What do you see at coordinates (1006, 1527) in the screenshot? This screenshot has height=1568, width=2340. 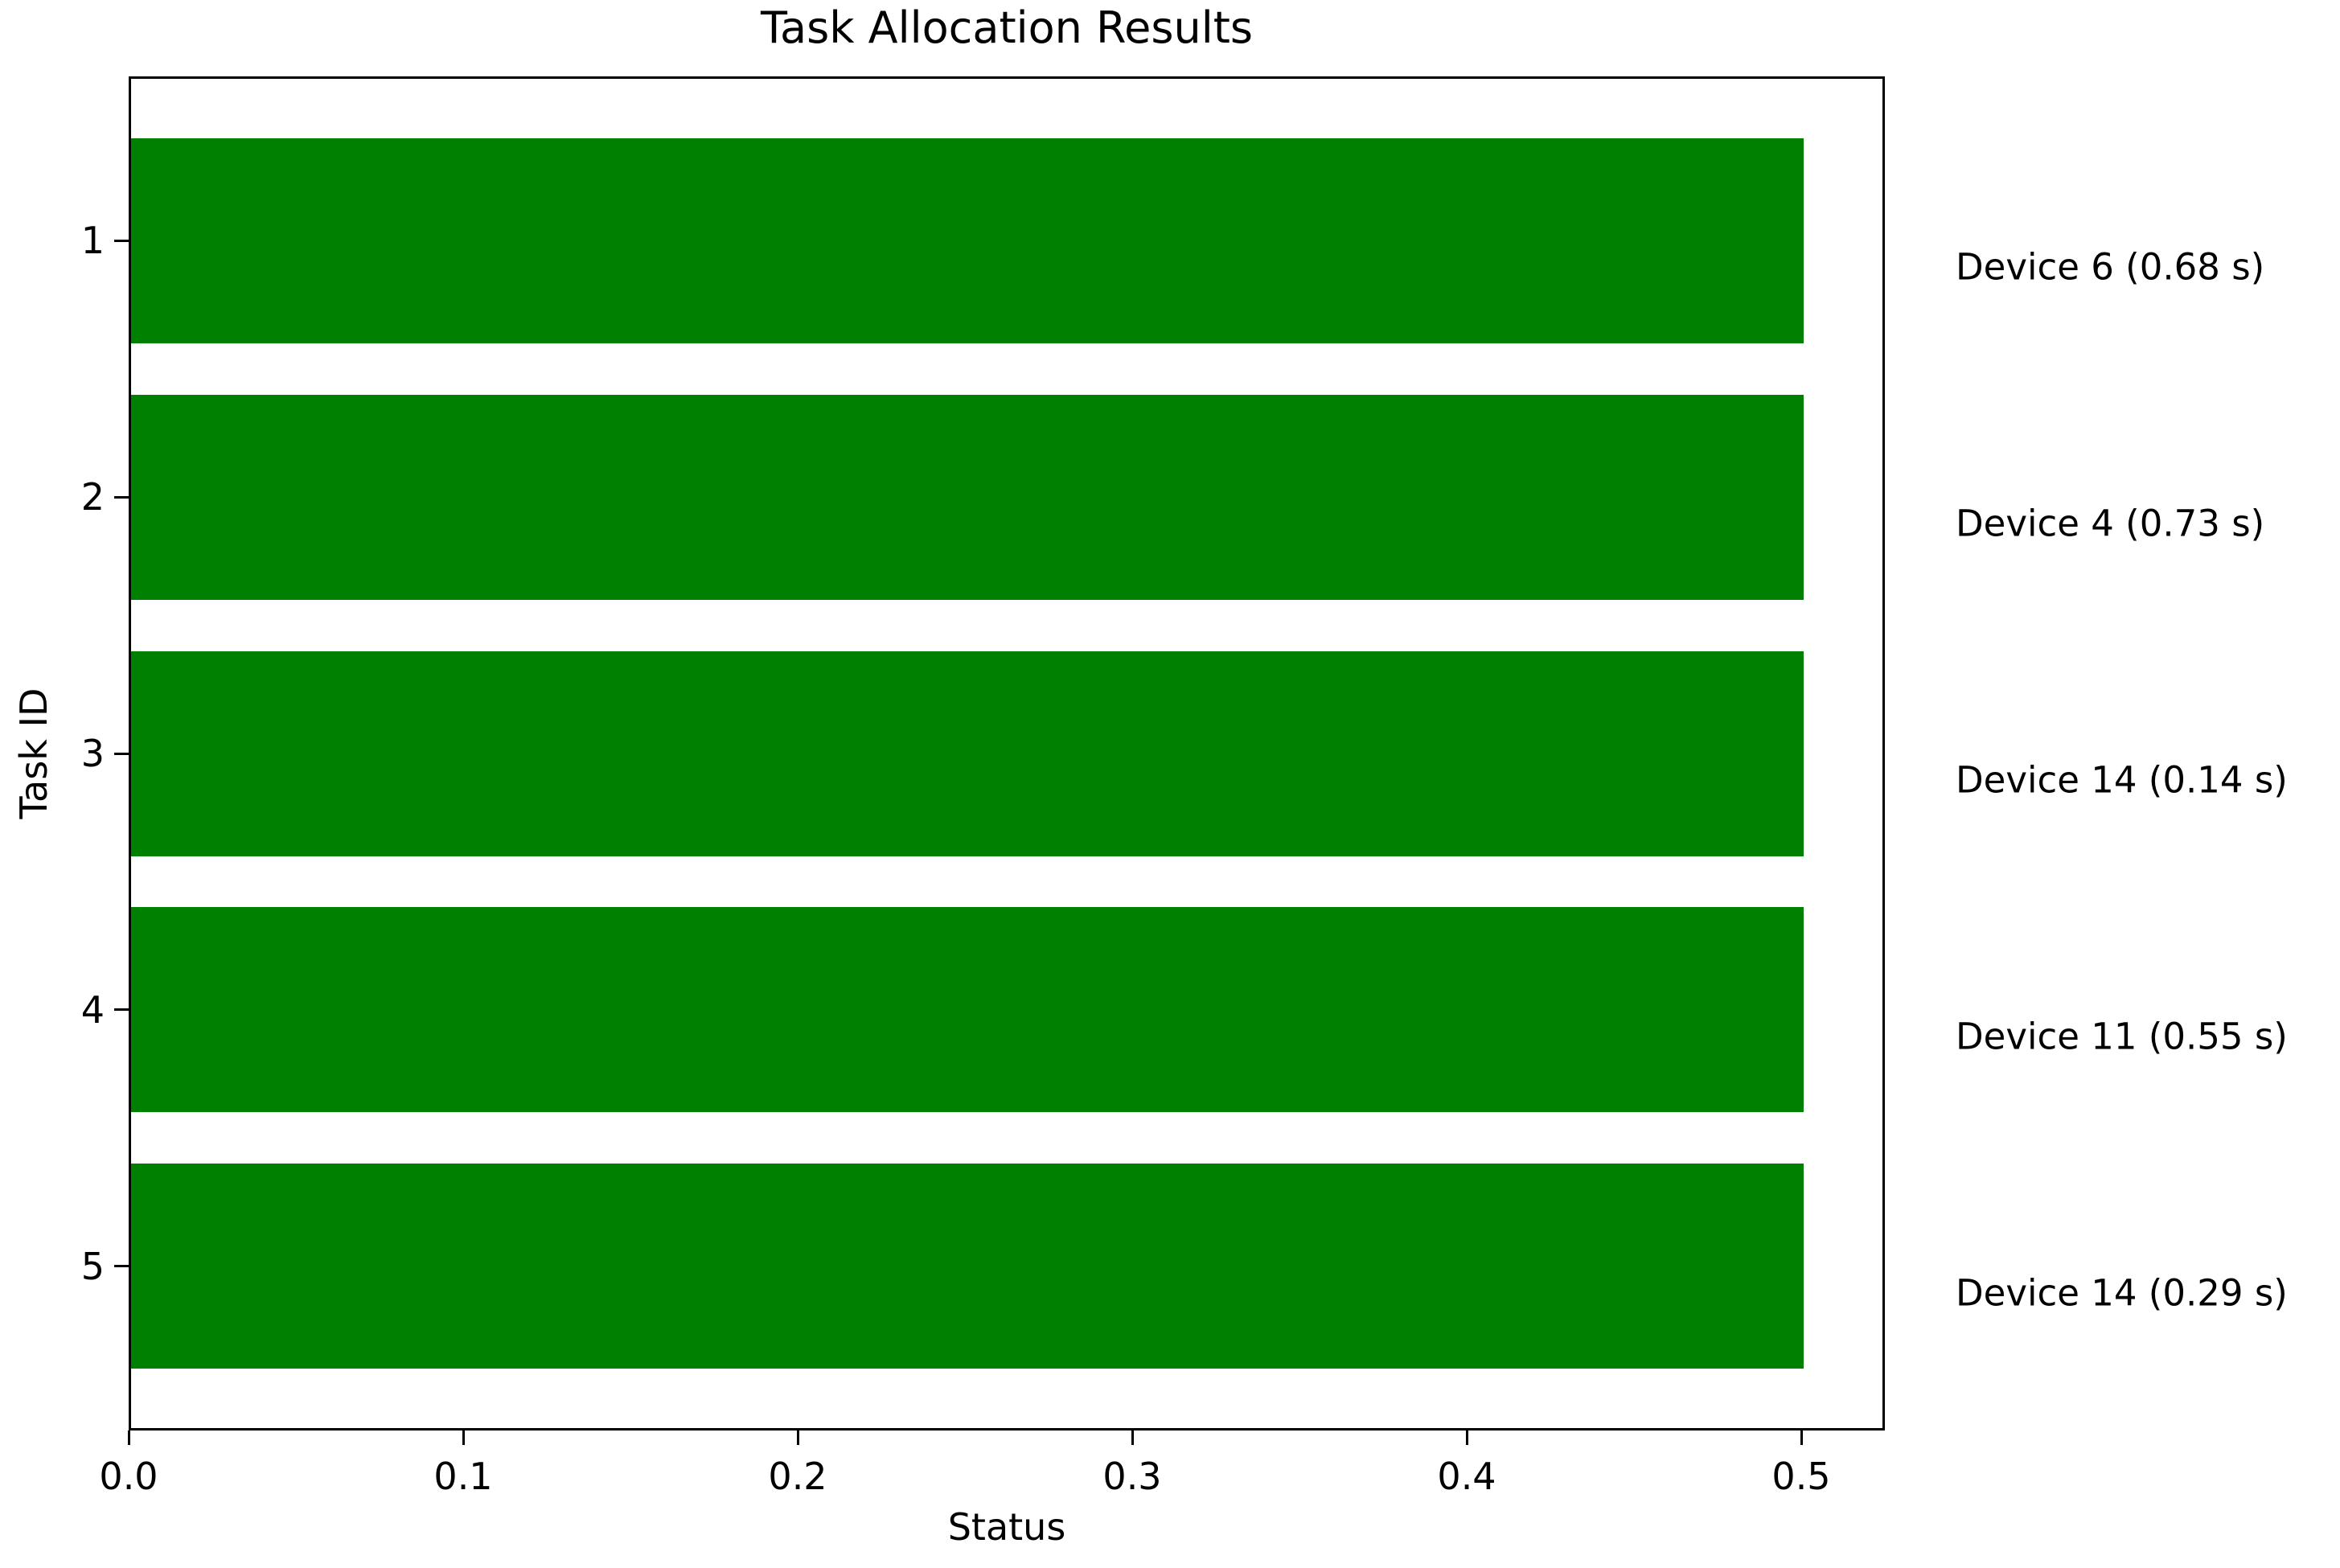 I see `x-axis-label: Status` at bounding box center [1006, 1527].